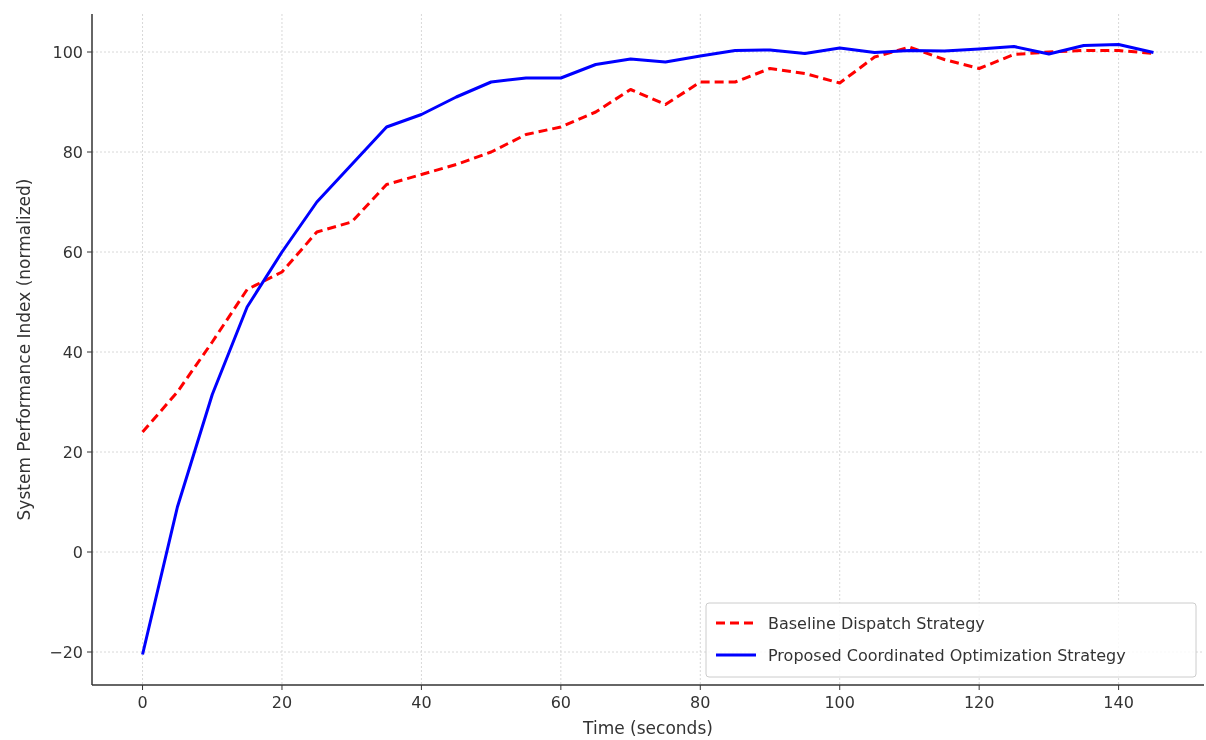 Image resolution: width=1206 pixels, height=740 pixels. I want to click on y-tick-label: 40, so click(72, 352).